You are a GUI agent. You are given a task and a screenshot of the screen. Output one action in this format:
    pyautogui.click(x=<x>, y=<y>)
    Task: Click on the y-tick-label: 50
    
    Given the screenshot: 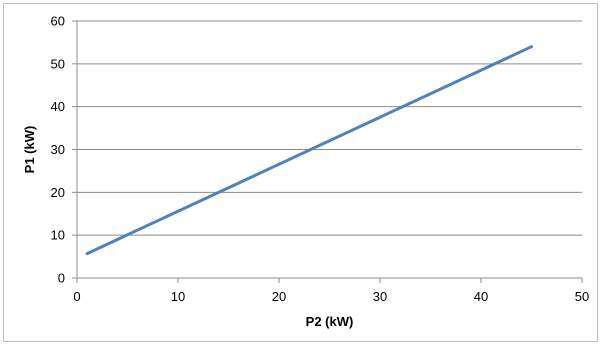 What is the action you would take?
    pyautogui.click(x=58, y=63)
    